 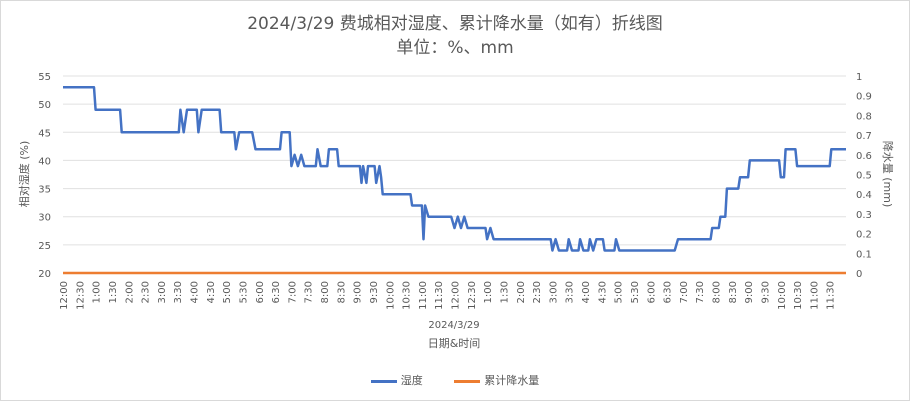 I want to click on y-right-tick-label: 0.8, so click(x=864, y=116).